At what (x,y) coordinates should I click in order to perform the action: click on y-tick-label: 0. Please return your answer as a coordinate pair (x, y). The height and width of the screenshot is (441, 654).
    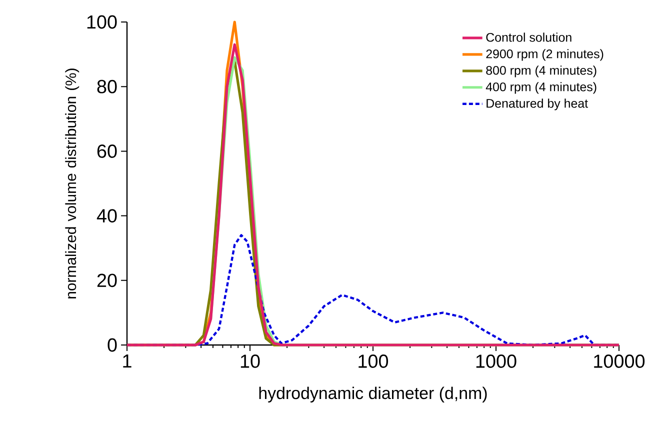
    Looking at the image, I should click on (112, 345).